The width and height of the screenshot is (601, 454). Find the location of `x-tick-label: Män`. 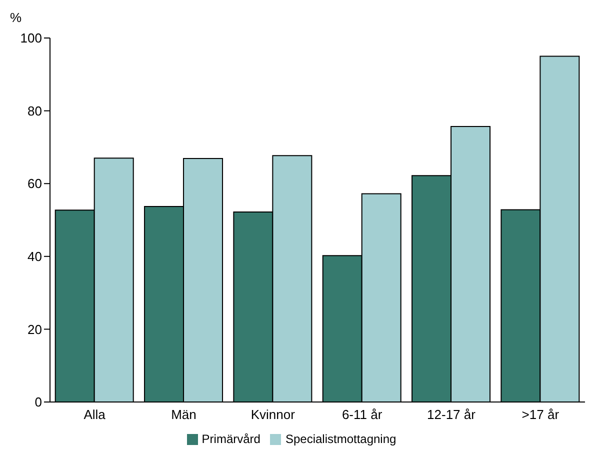

x-tick-label: Män is located at coordinates (183, 414).